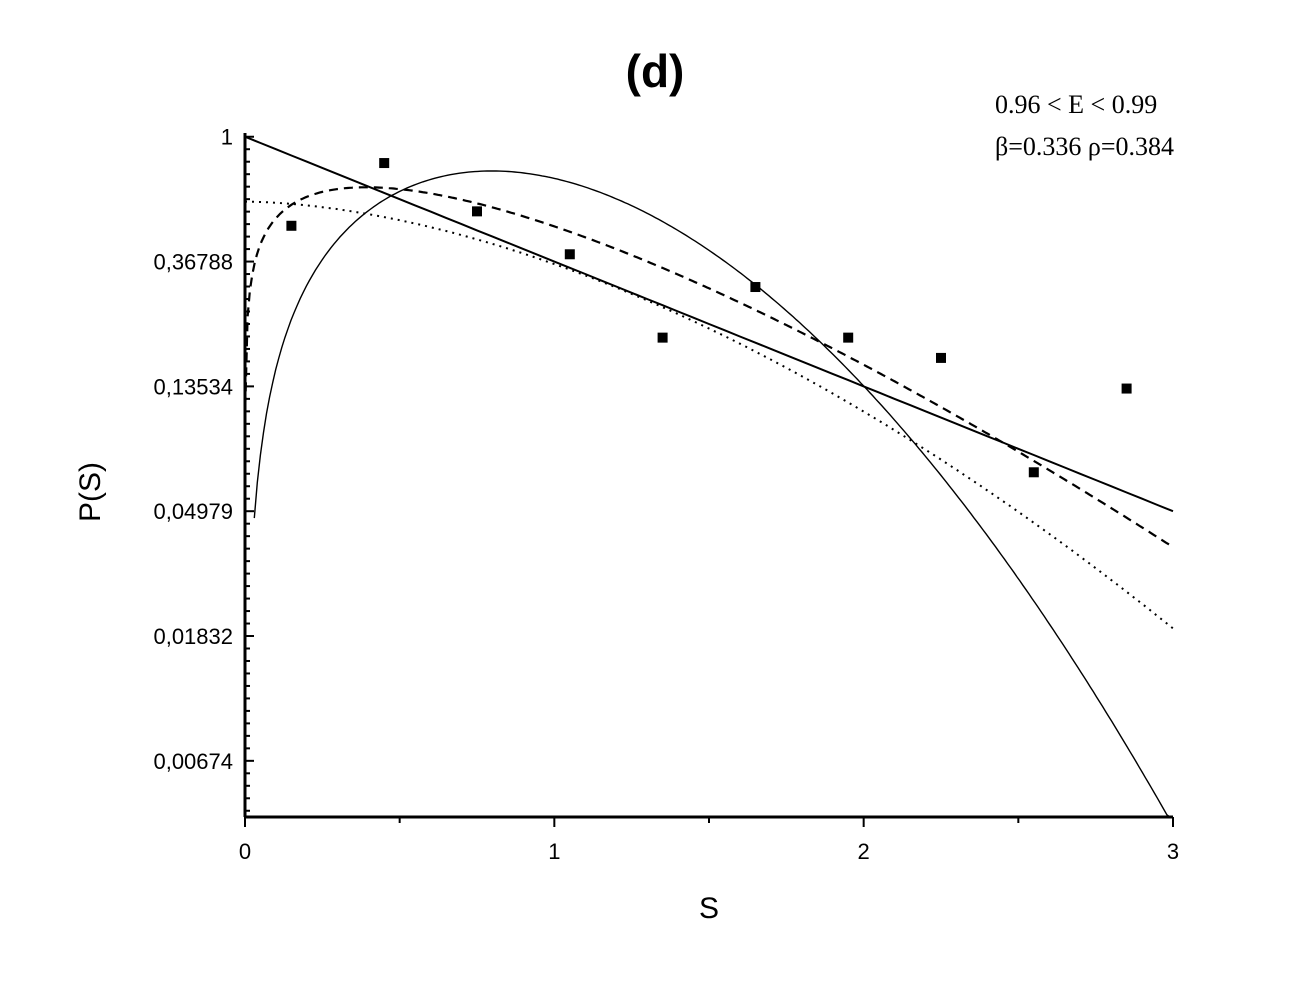  Describe the element at coordinates (193, 636) in the screenshot. I see `y-tick-label: 0,01832` at that location.